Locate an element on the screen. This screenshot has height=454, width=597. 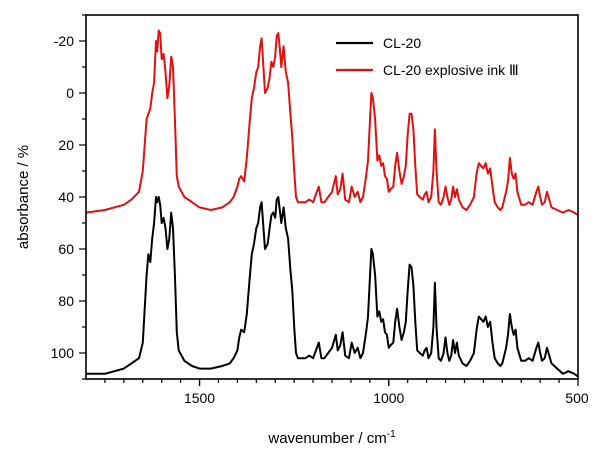
y-tick-label: 100 is located at coordinates (63, 353).